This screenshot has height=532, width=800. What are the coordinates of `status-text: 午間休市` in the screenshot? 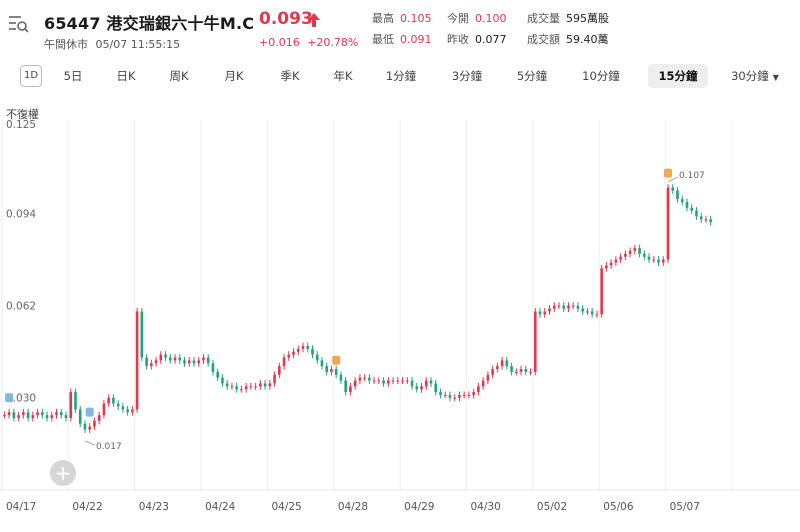 It's located at (66, 44).